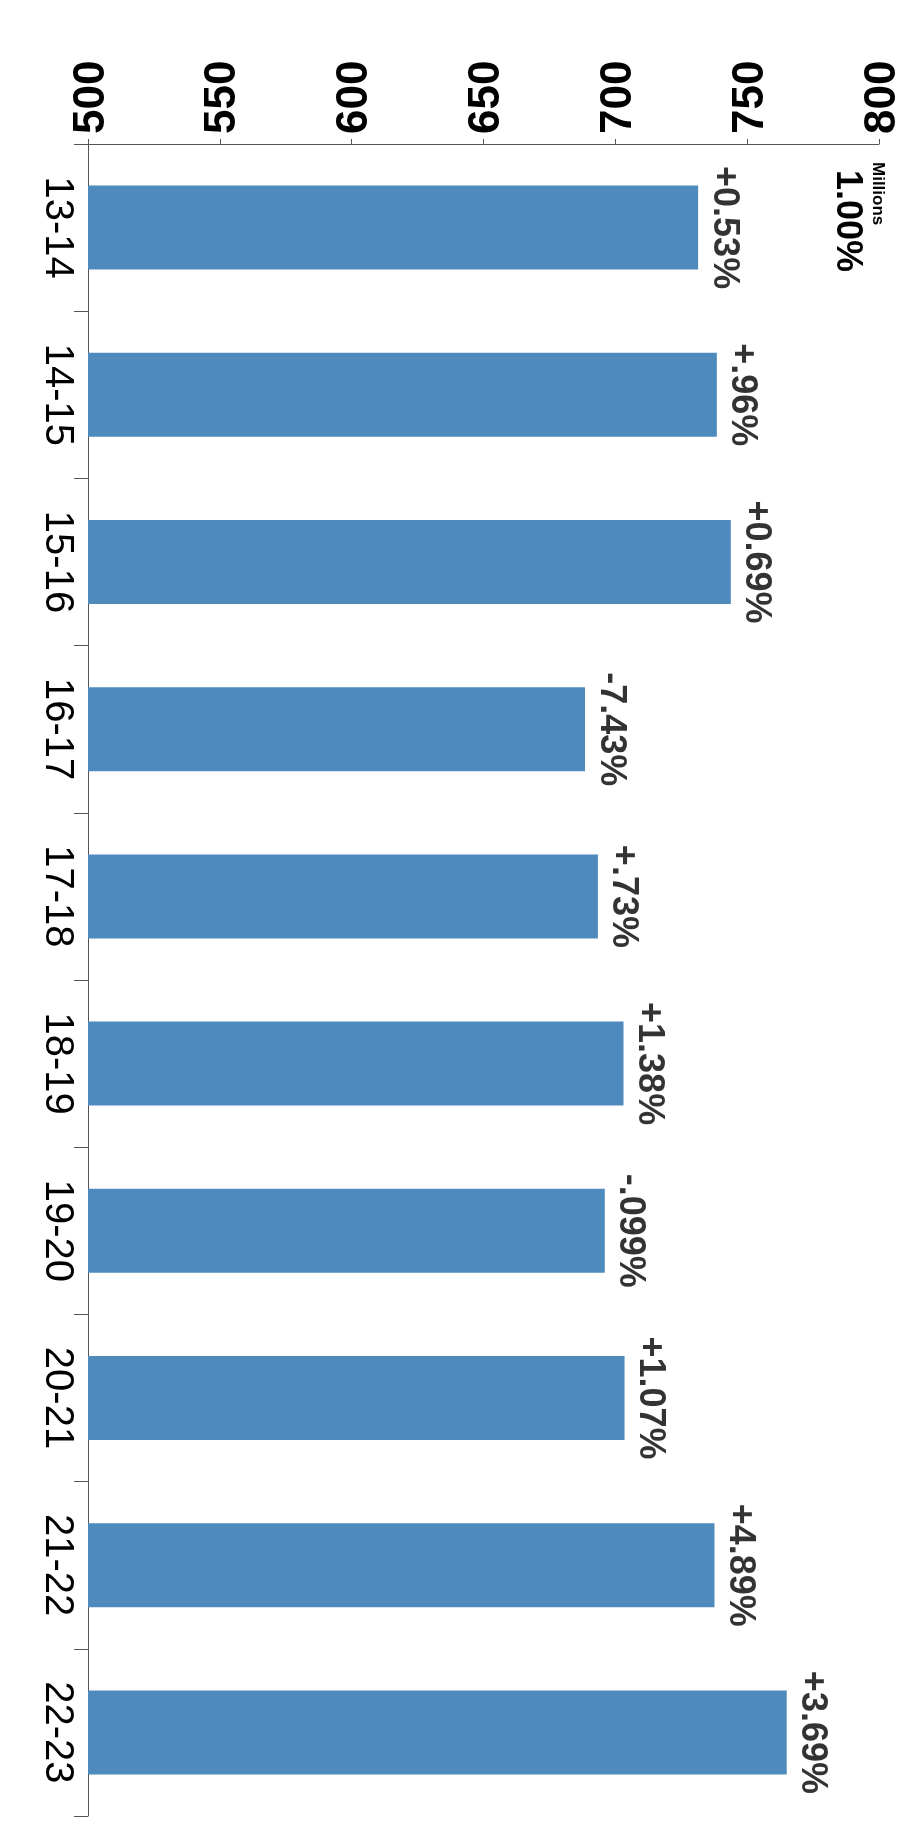 The image size is (909, 1825). I want to click on annotation: +4.89%, so click(742, 1565).